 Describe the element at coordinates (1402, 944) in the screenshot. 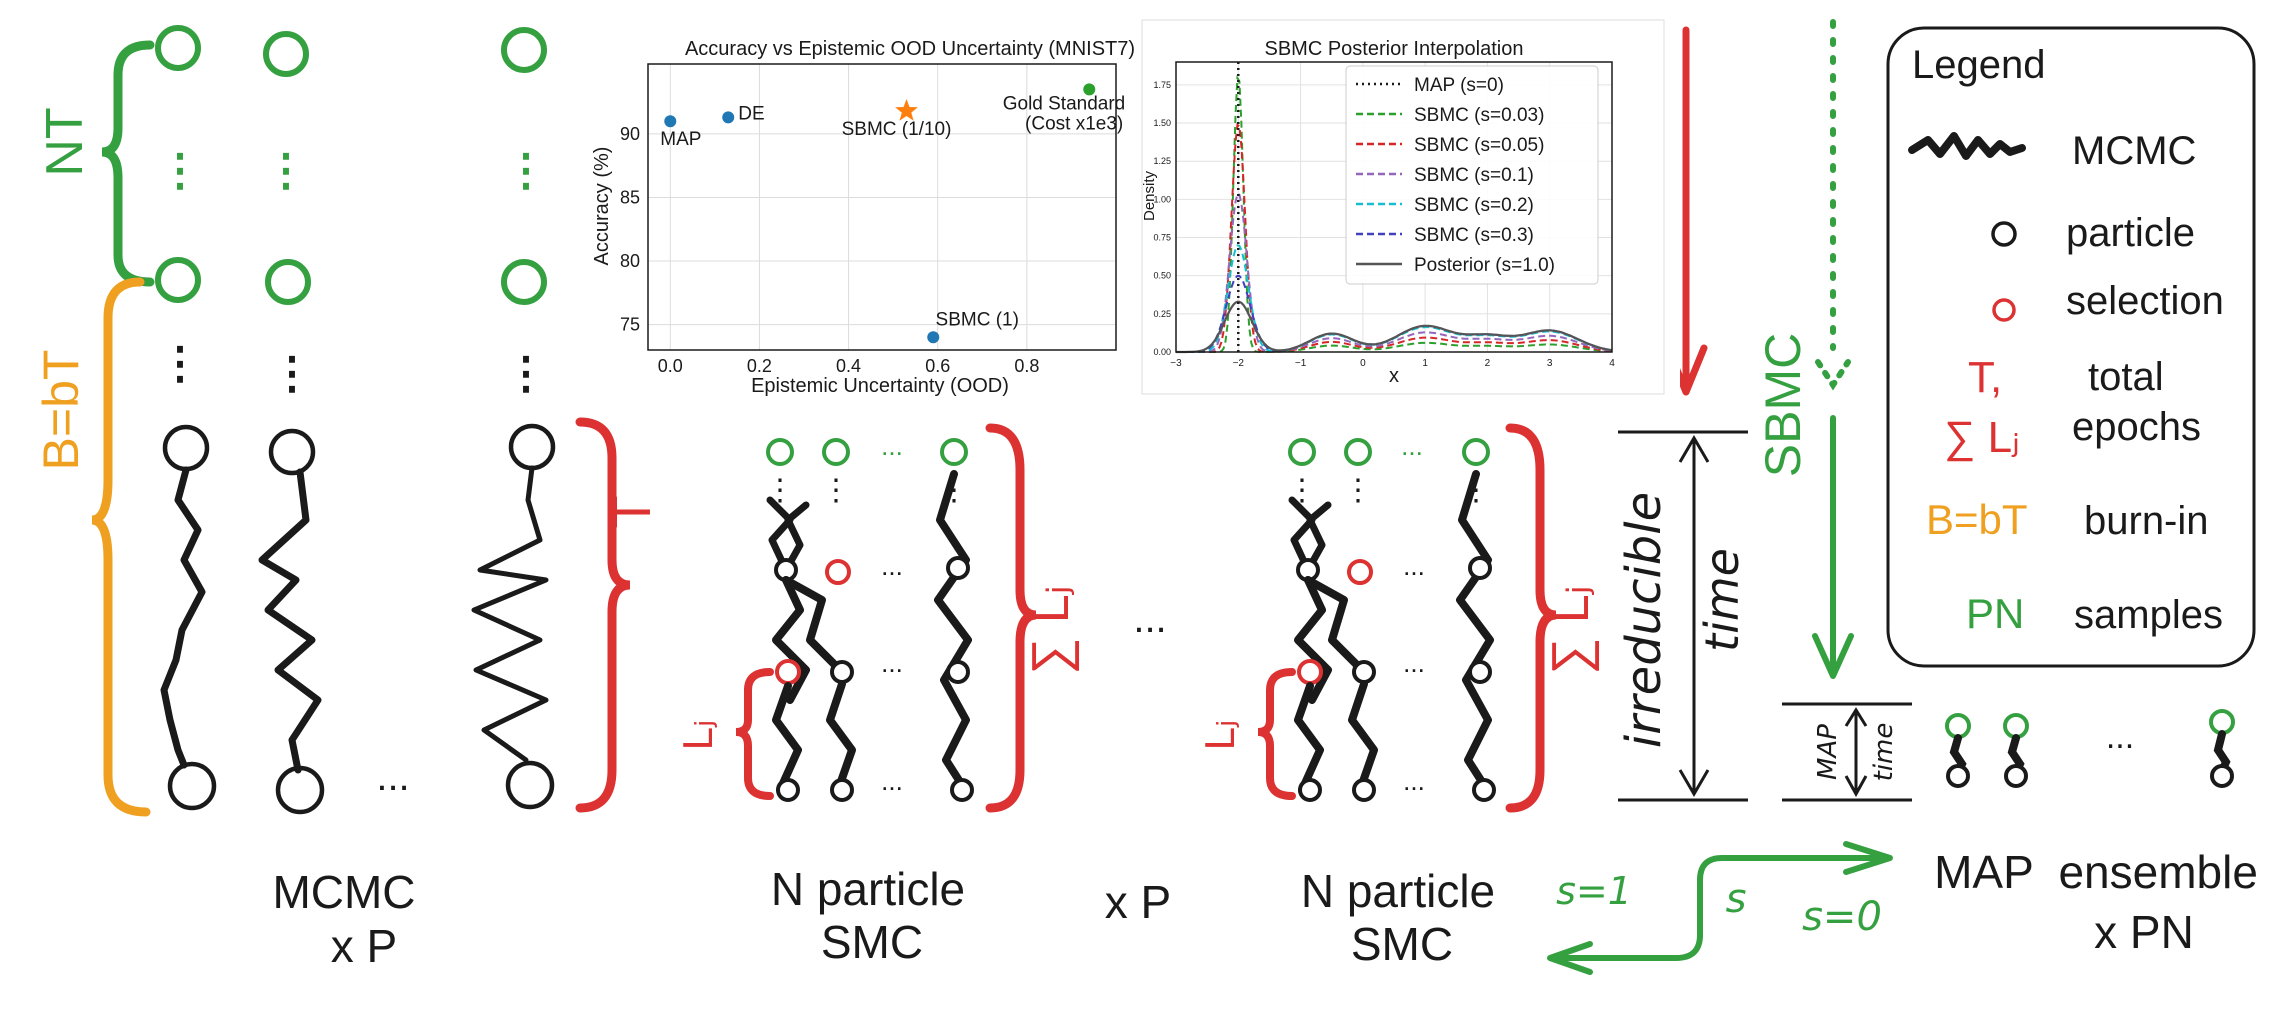

I see `smc2-caption-2: SMC` at that location.